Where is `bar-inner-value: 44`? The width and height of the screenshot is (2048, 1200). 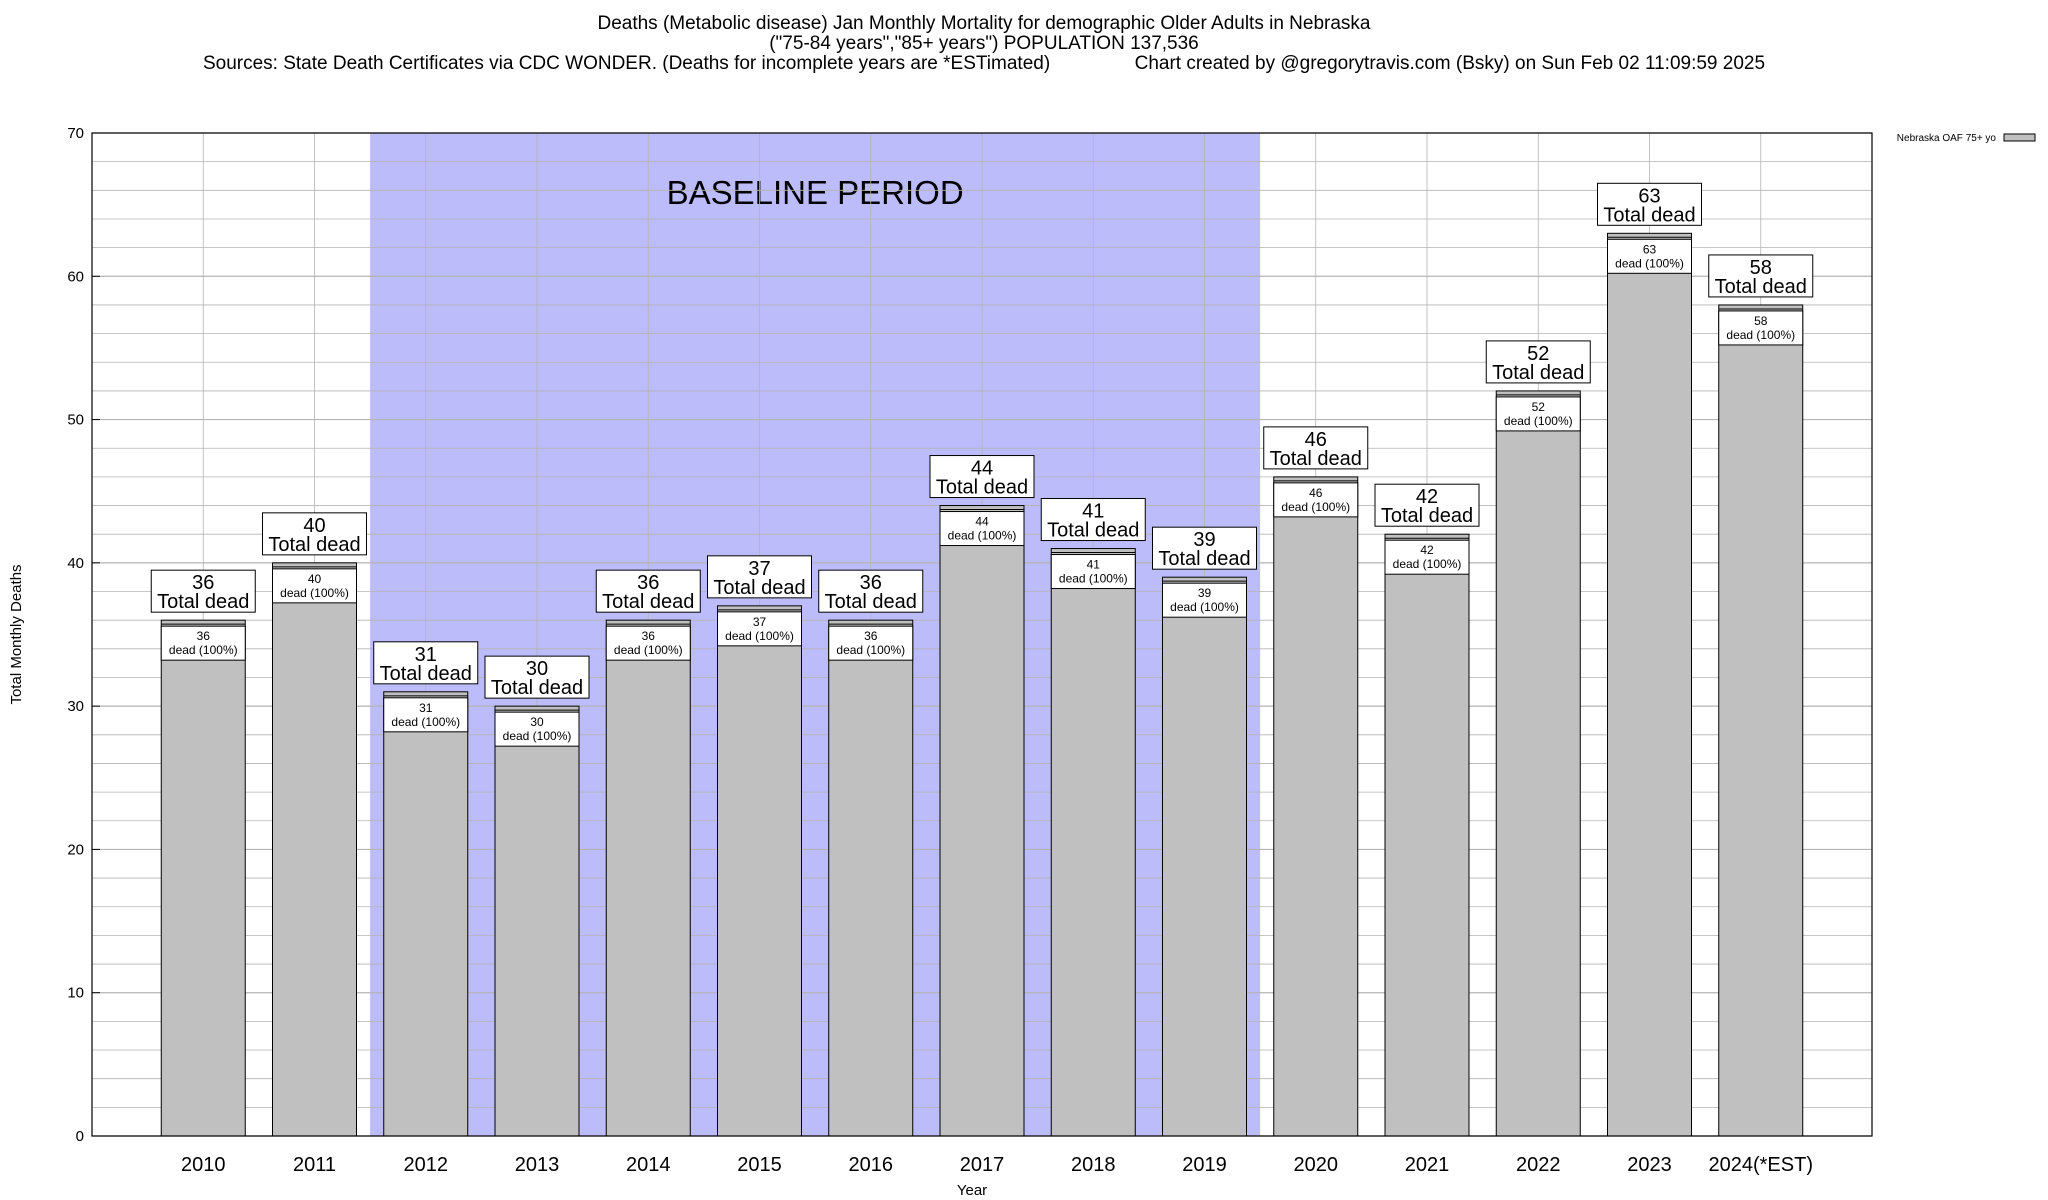
bar-inner-value: 44 is located at coordinates (982, 522).